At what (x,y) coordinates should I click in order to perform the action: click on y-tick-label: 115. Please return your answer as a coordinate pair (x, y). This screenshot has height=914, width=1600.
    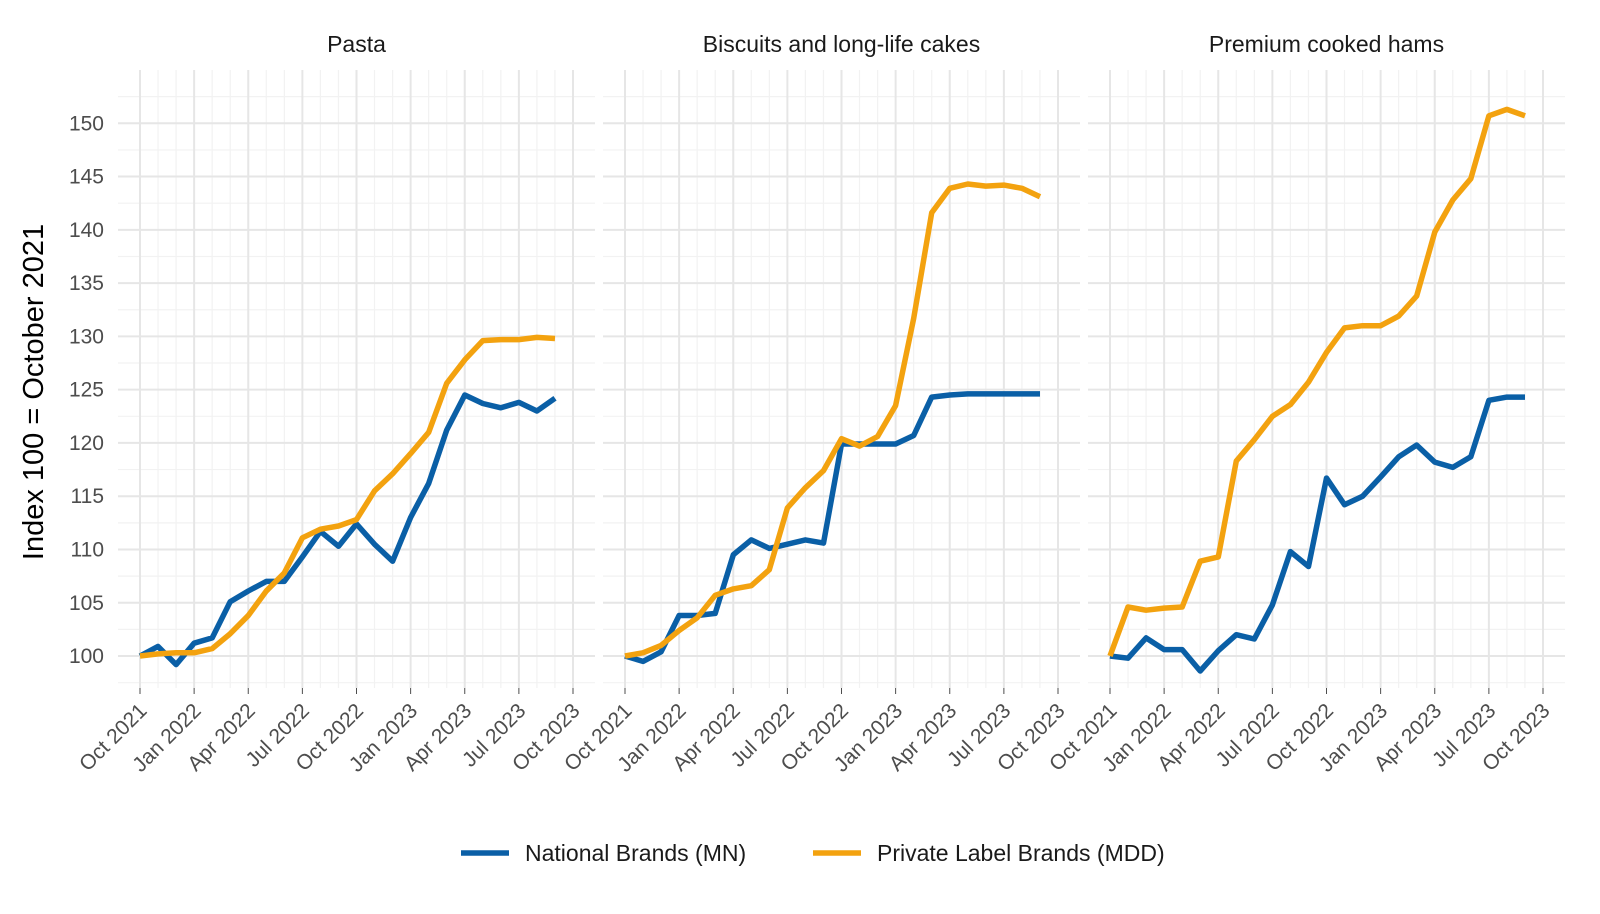
    Looking at the image, I should click on (87, 496).